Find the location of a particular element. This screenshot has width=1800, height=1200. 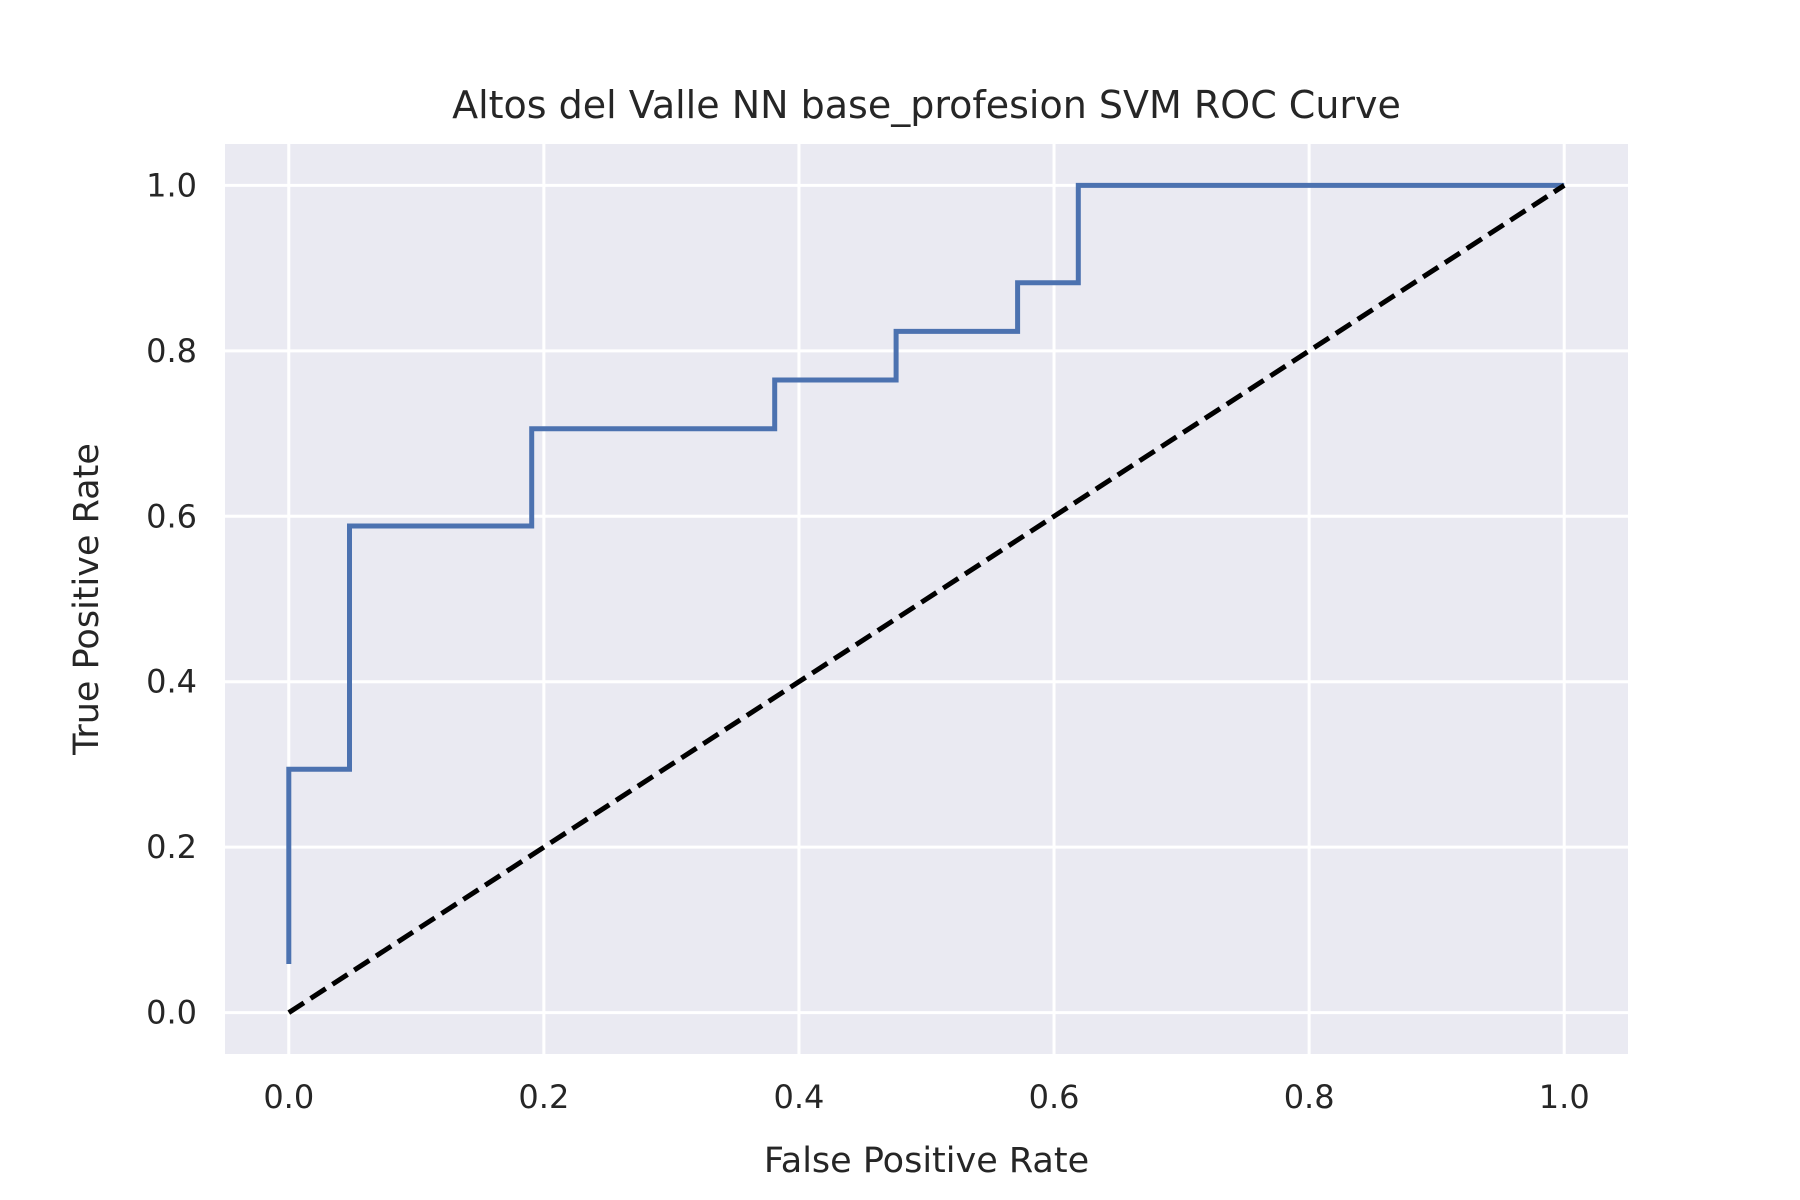

x-axis-title: False Positive Rate is located at coordinates (926, 1161).